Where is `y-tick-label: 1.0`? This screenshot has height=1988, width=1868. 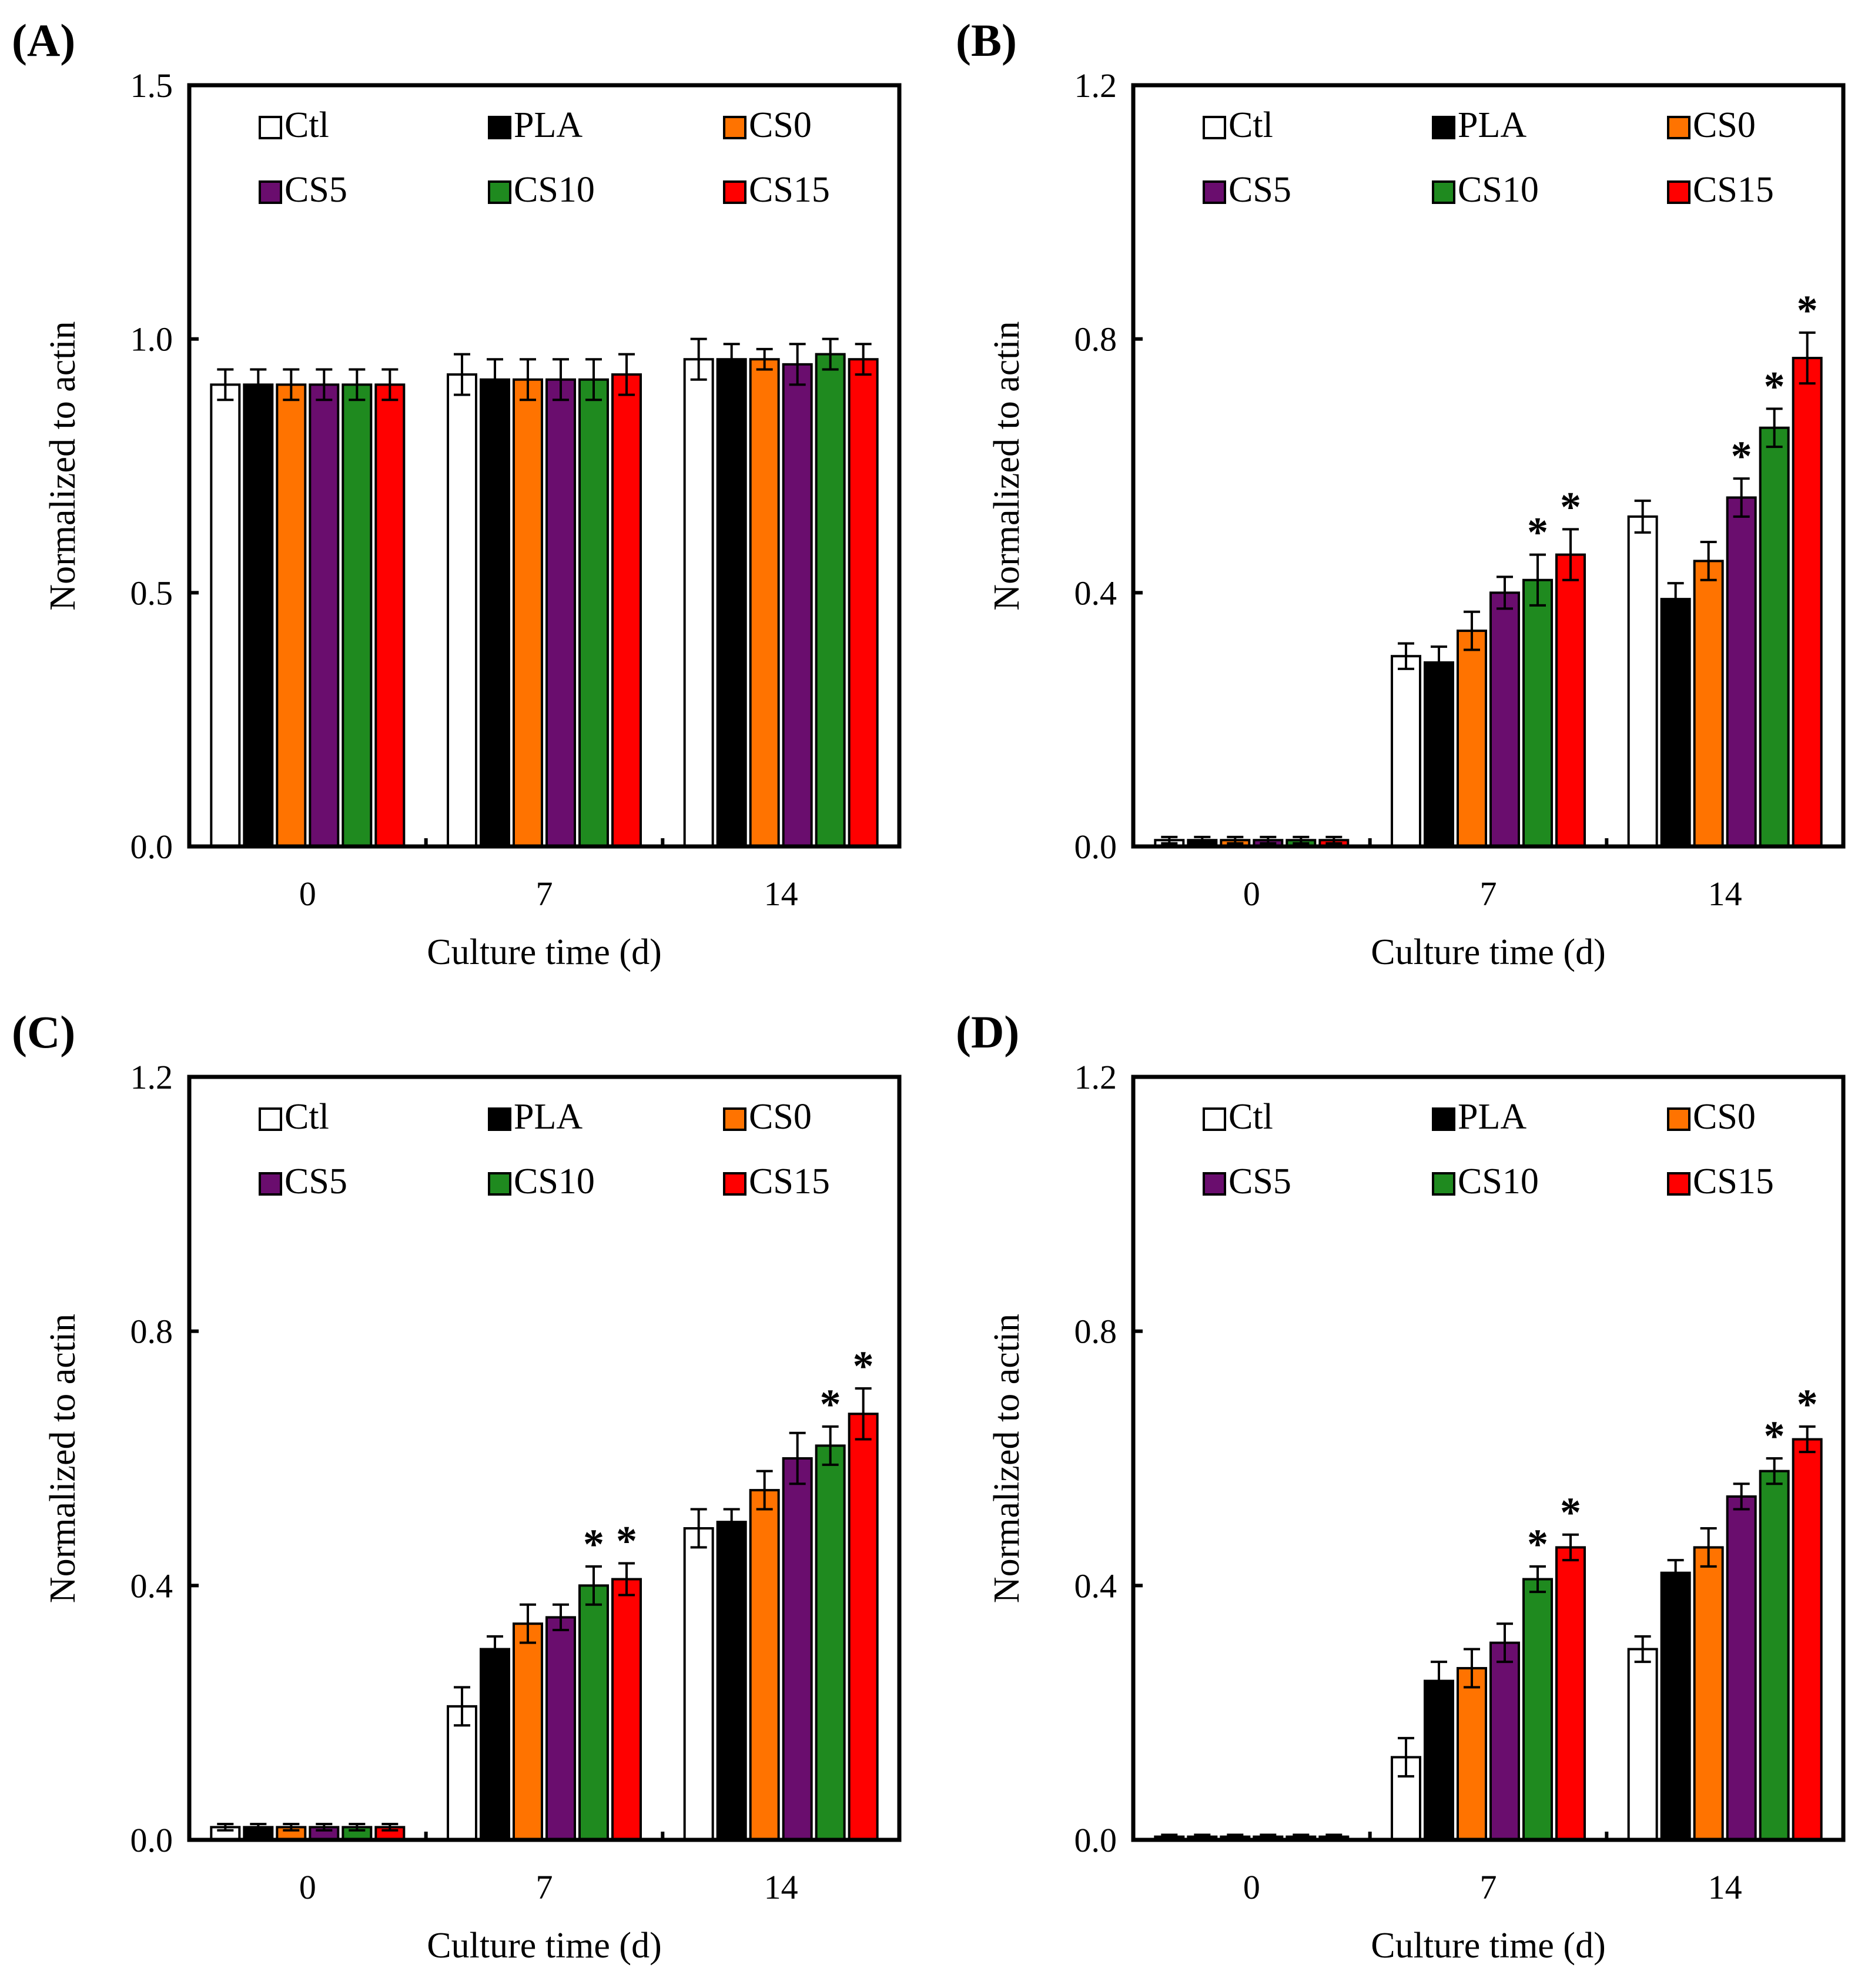 y-tick-label: 1.0 is located at coordinates (151, 339).